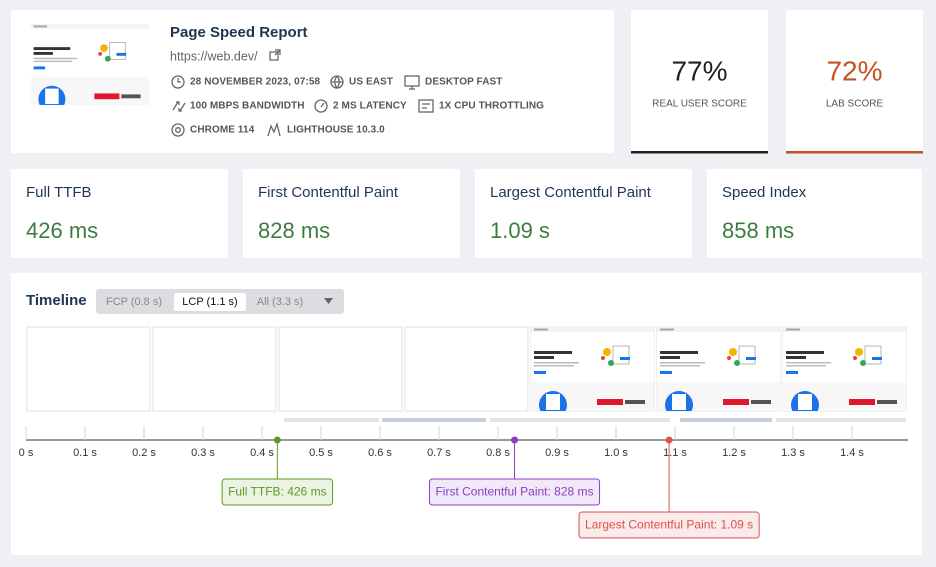 Image resolution: width=936 pixels, height=567 pixels. I want to click on lighthouse-icon, so click(274, 129).